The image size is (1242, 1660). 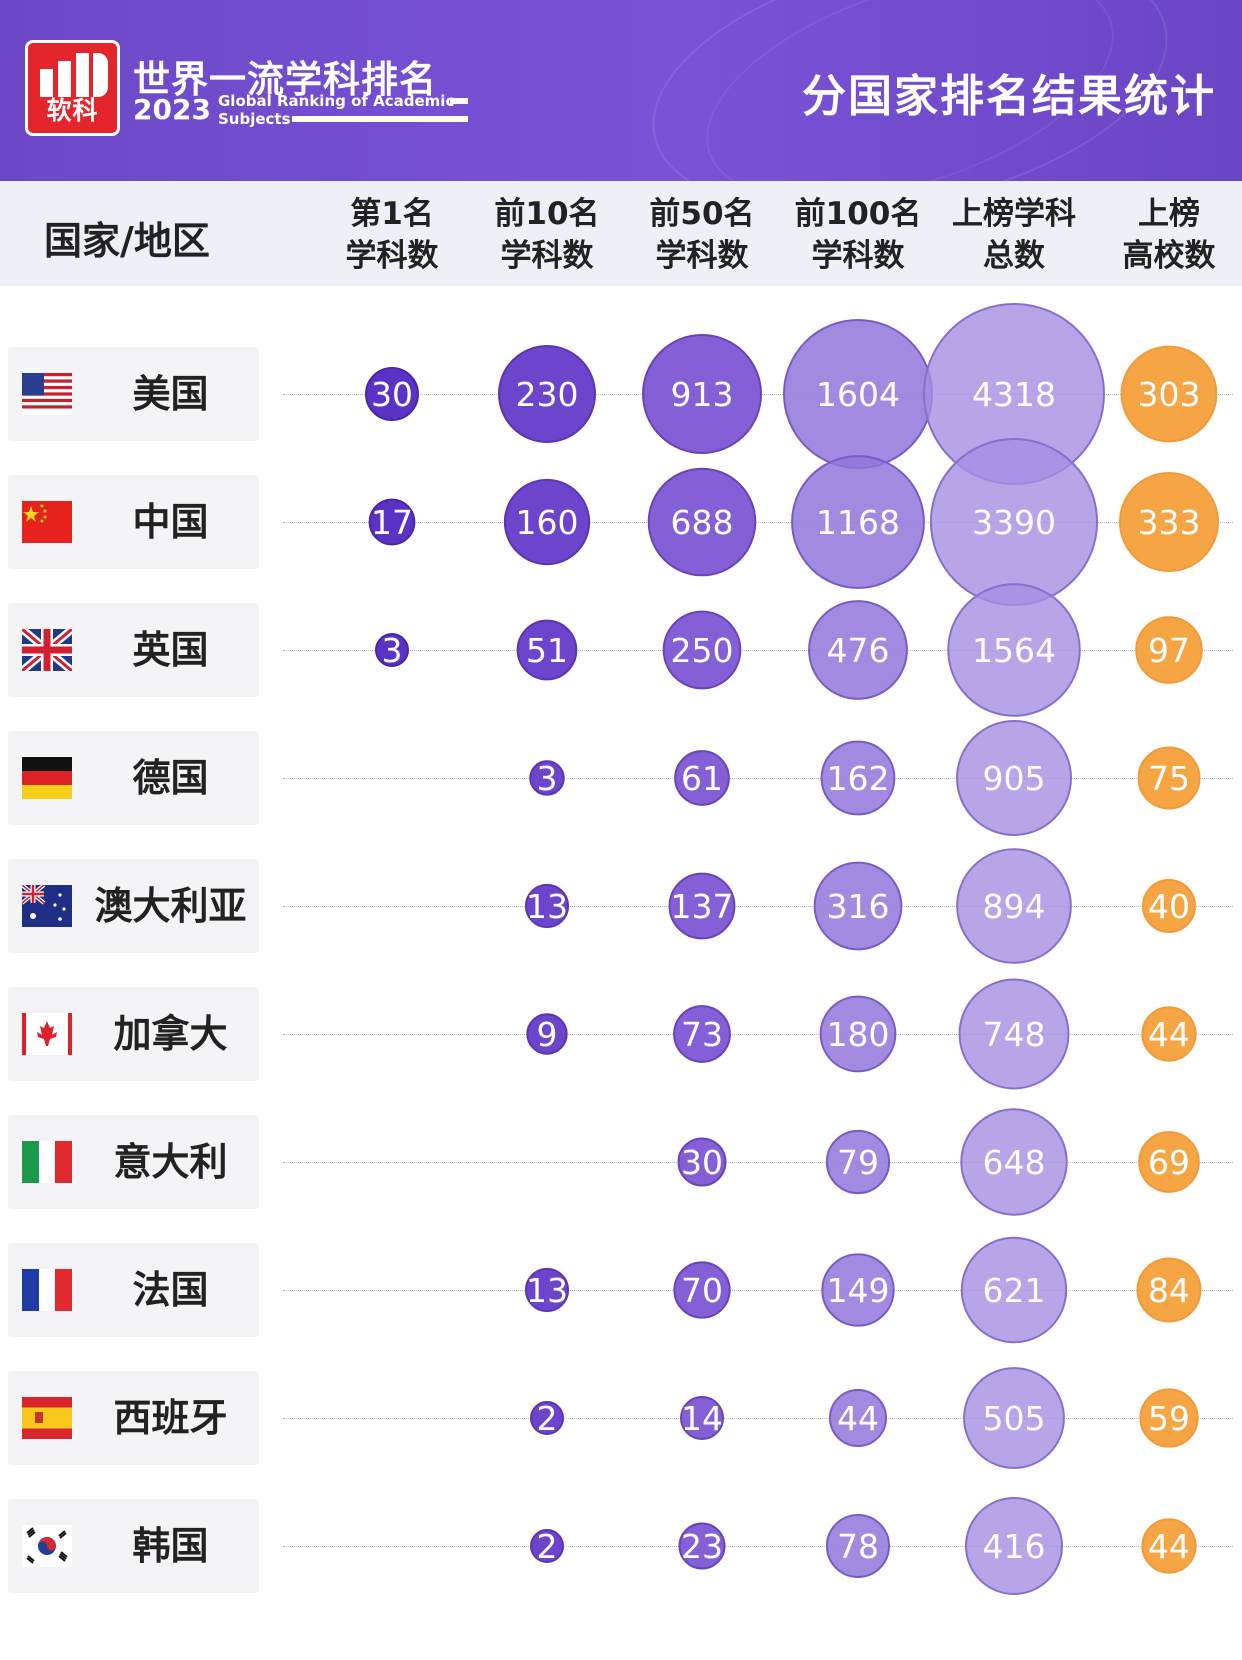 What do you see at coordinates (1009, 96) in the screenshot?
I see `page-title: 分国家排名结果统计` at bounding box center [1009, 96].